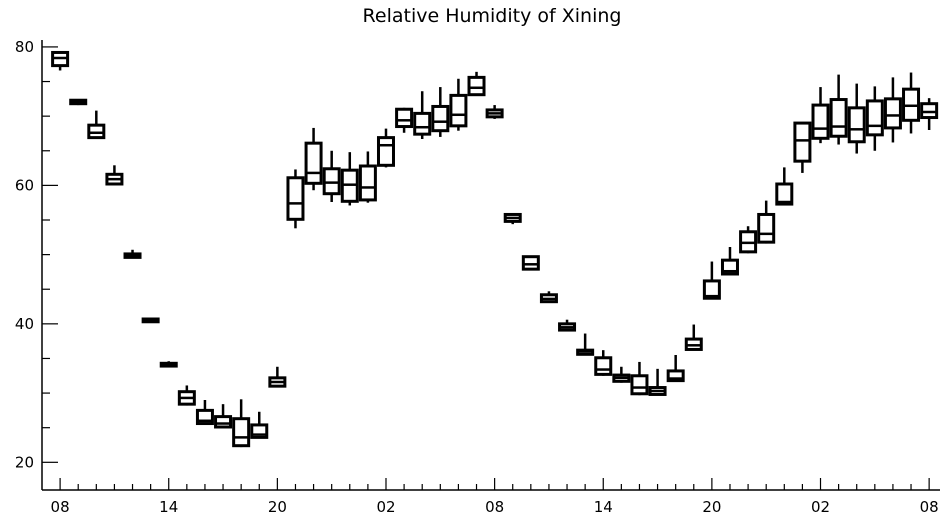  What do you see at coordinates (24, 47) in the screenshot?
I see `y-tick-label: 80` at bounding box center [24, 47].